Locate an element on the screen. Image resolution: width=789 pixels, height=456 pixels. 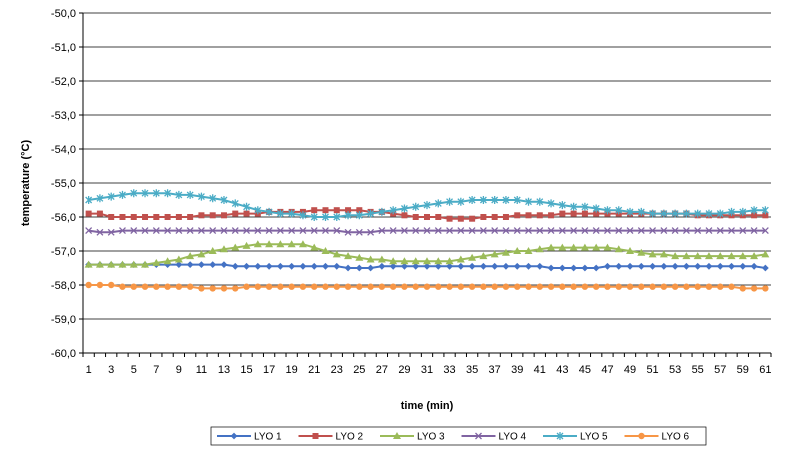
y-tick-label: -58,0 is located at coordinates (63, 286).